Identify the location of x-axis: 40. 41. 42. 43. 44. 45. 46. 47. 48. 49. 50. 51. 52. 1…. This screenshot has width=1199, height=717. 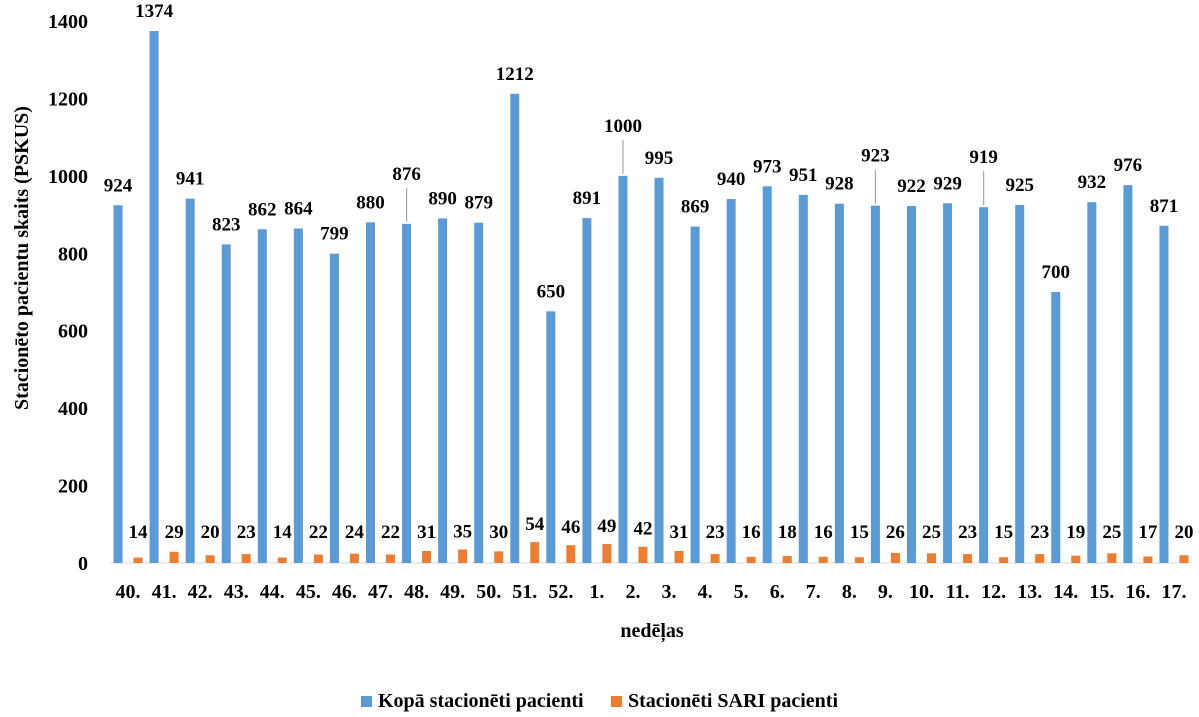
(651, 582).